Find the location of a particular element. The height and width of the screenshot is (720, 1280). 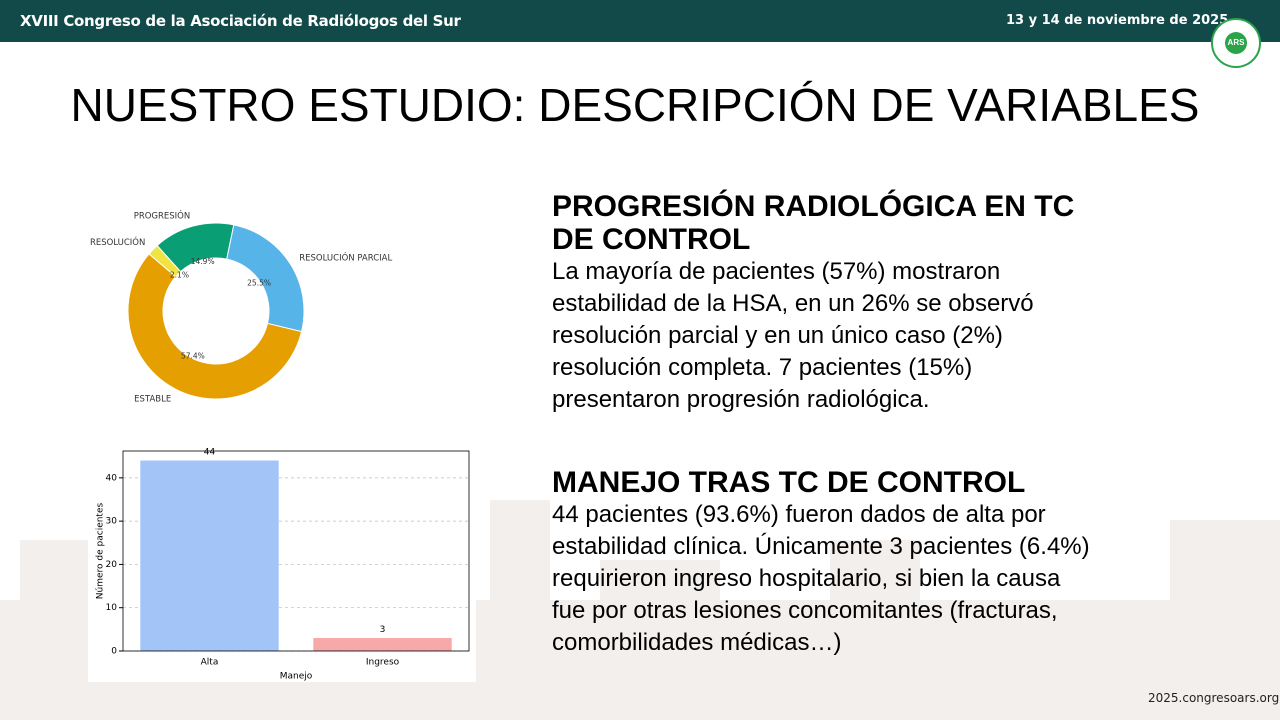

x-axis-label: Manejo is located at coordinates (296, 677).